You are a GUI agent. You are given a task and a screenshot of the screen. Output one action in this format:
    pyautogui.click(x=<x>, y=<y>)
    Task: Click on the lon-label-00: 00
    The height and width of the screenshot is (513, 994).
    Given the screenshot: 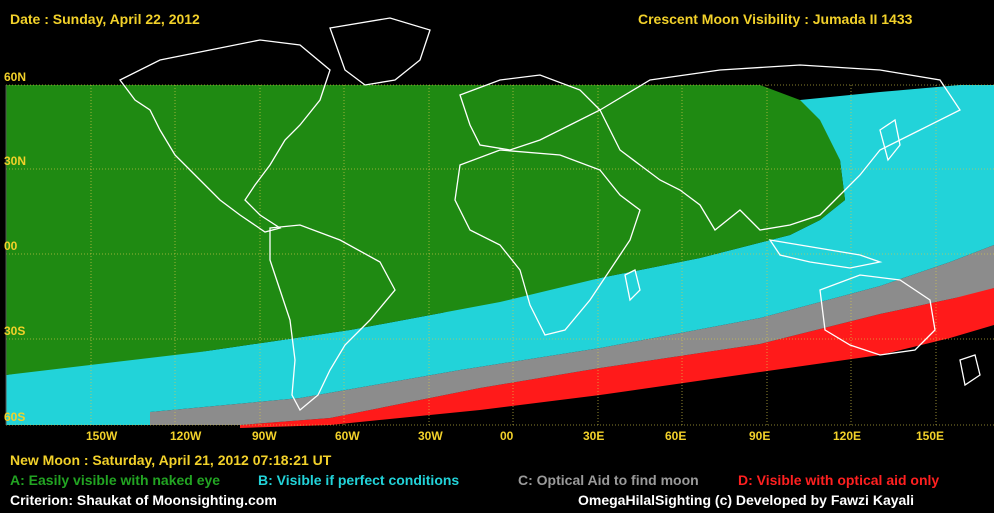 What is the action you would take?
    pyautogui.click(x=507, y=436)
    